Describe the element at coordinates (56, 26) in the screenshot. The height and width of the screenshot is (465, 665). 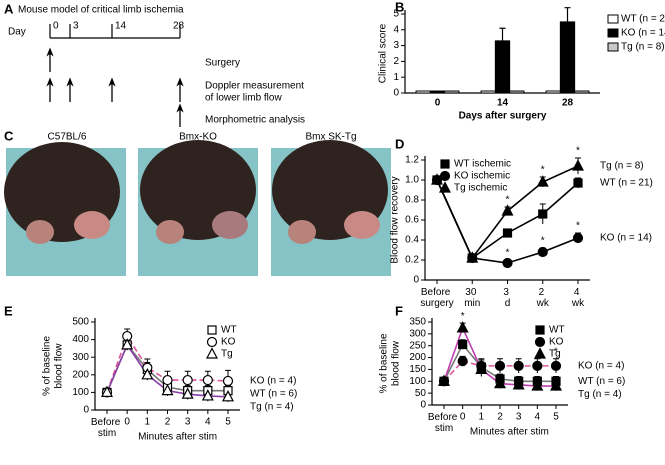
I see `timeline-day: 0` at that location.